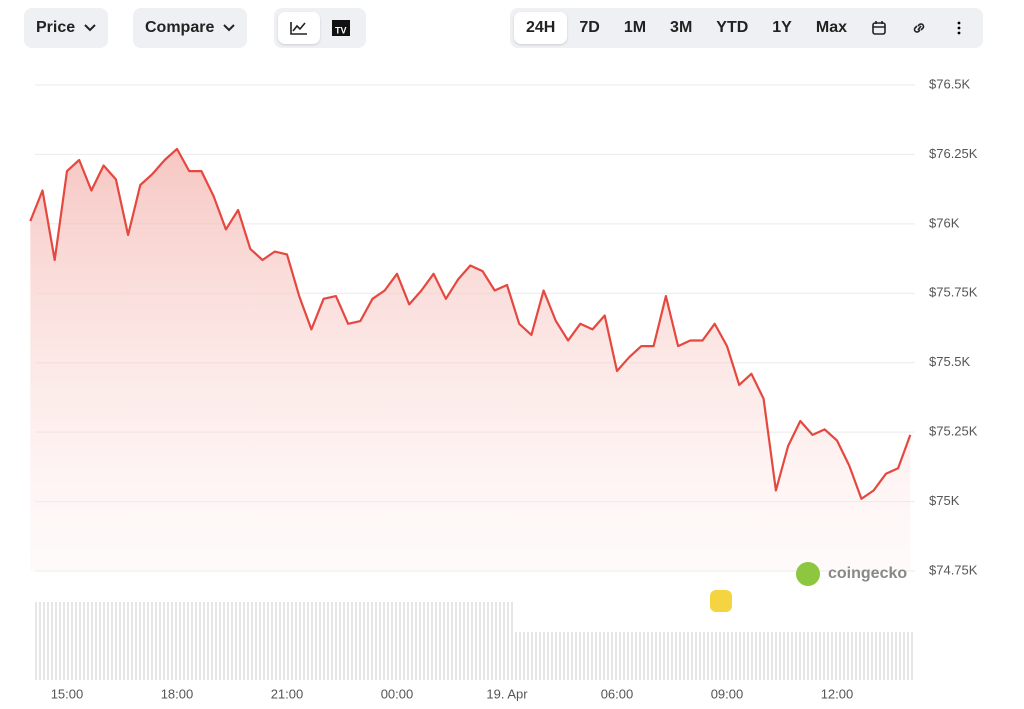 This screenshot has width=1024, height=709. What do you see at coordinates (953, 292) in the screenshot?
I see `y-tick-label: $75.75K` at bounding box center [953, 292].